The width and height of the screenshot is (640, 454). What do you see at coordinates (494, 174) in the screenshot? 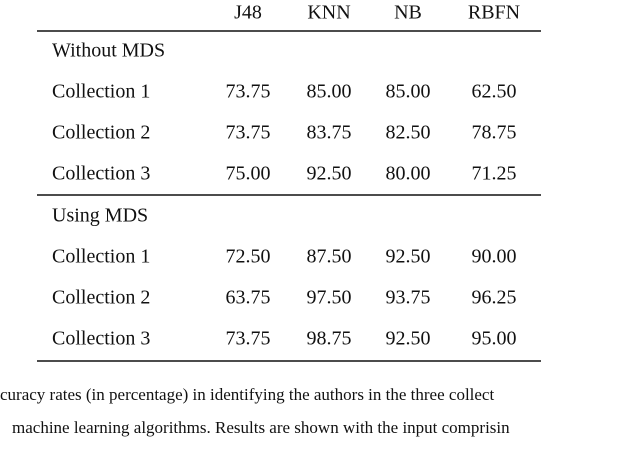
I see `cell: 71.25` at bounding box center [494, 174].